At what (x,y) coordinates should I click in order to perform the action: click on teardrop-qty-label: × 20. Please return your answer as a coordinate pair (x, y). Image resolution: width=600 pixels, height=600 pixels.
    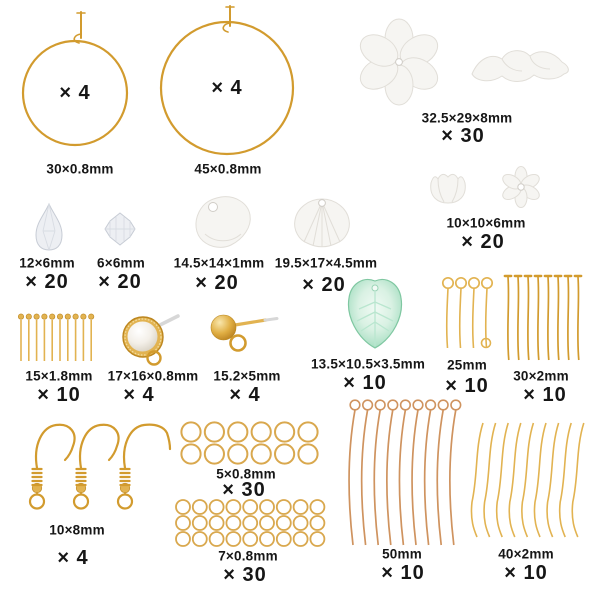
    Looking at the image, I should click on (47, 282).